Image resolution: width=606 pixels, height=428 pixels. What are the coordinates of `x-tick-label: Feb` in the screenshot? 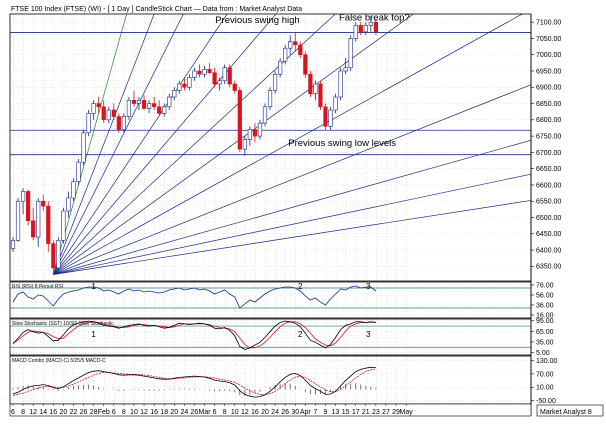 It's located at (104, 412).